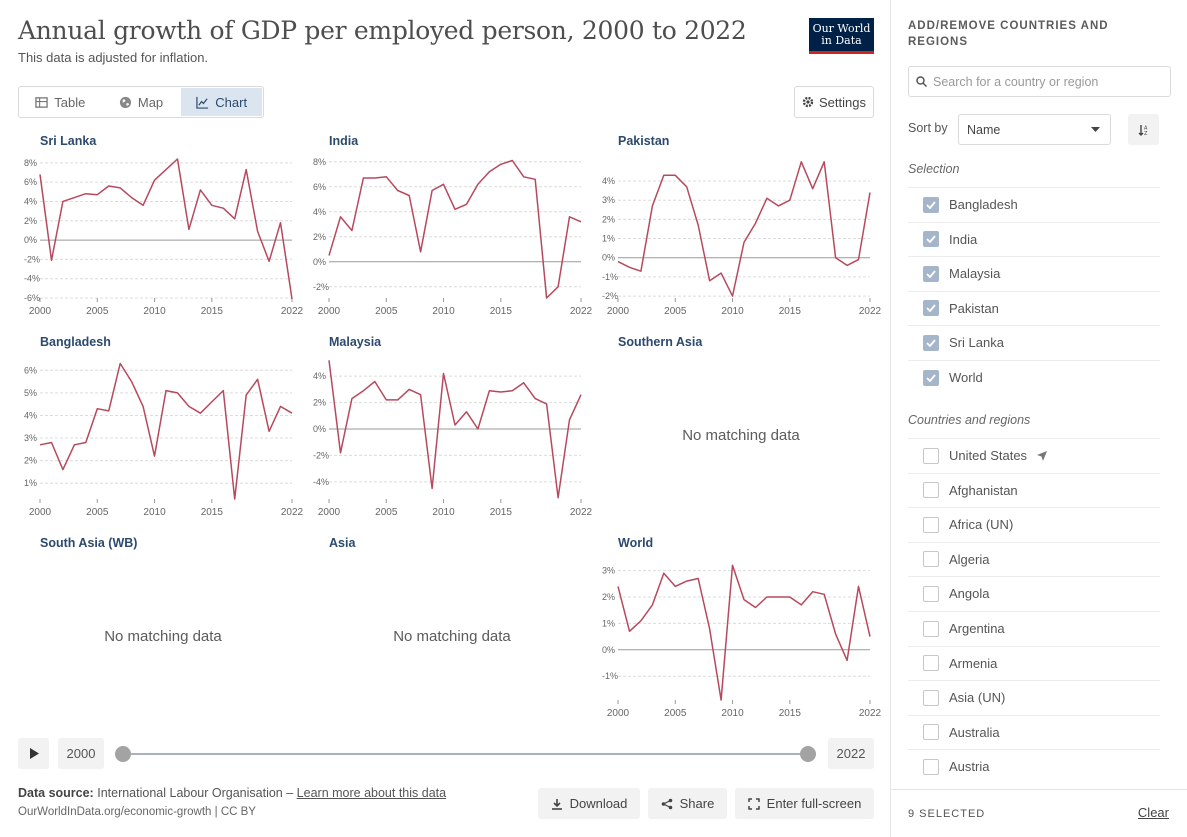 The image size is (1187, 837). I want to click on search-input: Search for a country or region, so click(1039, 81).